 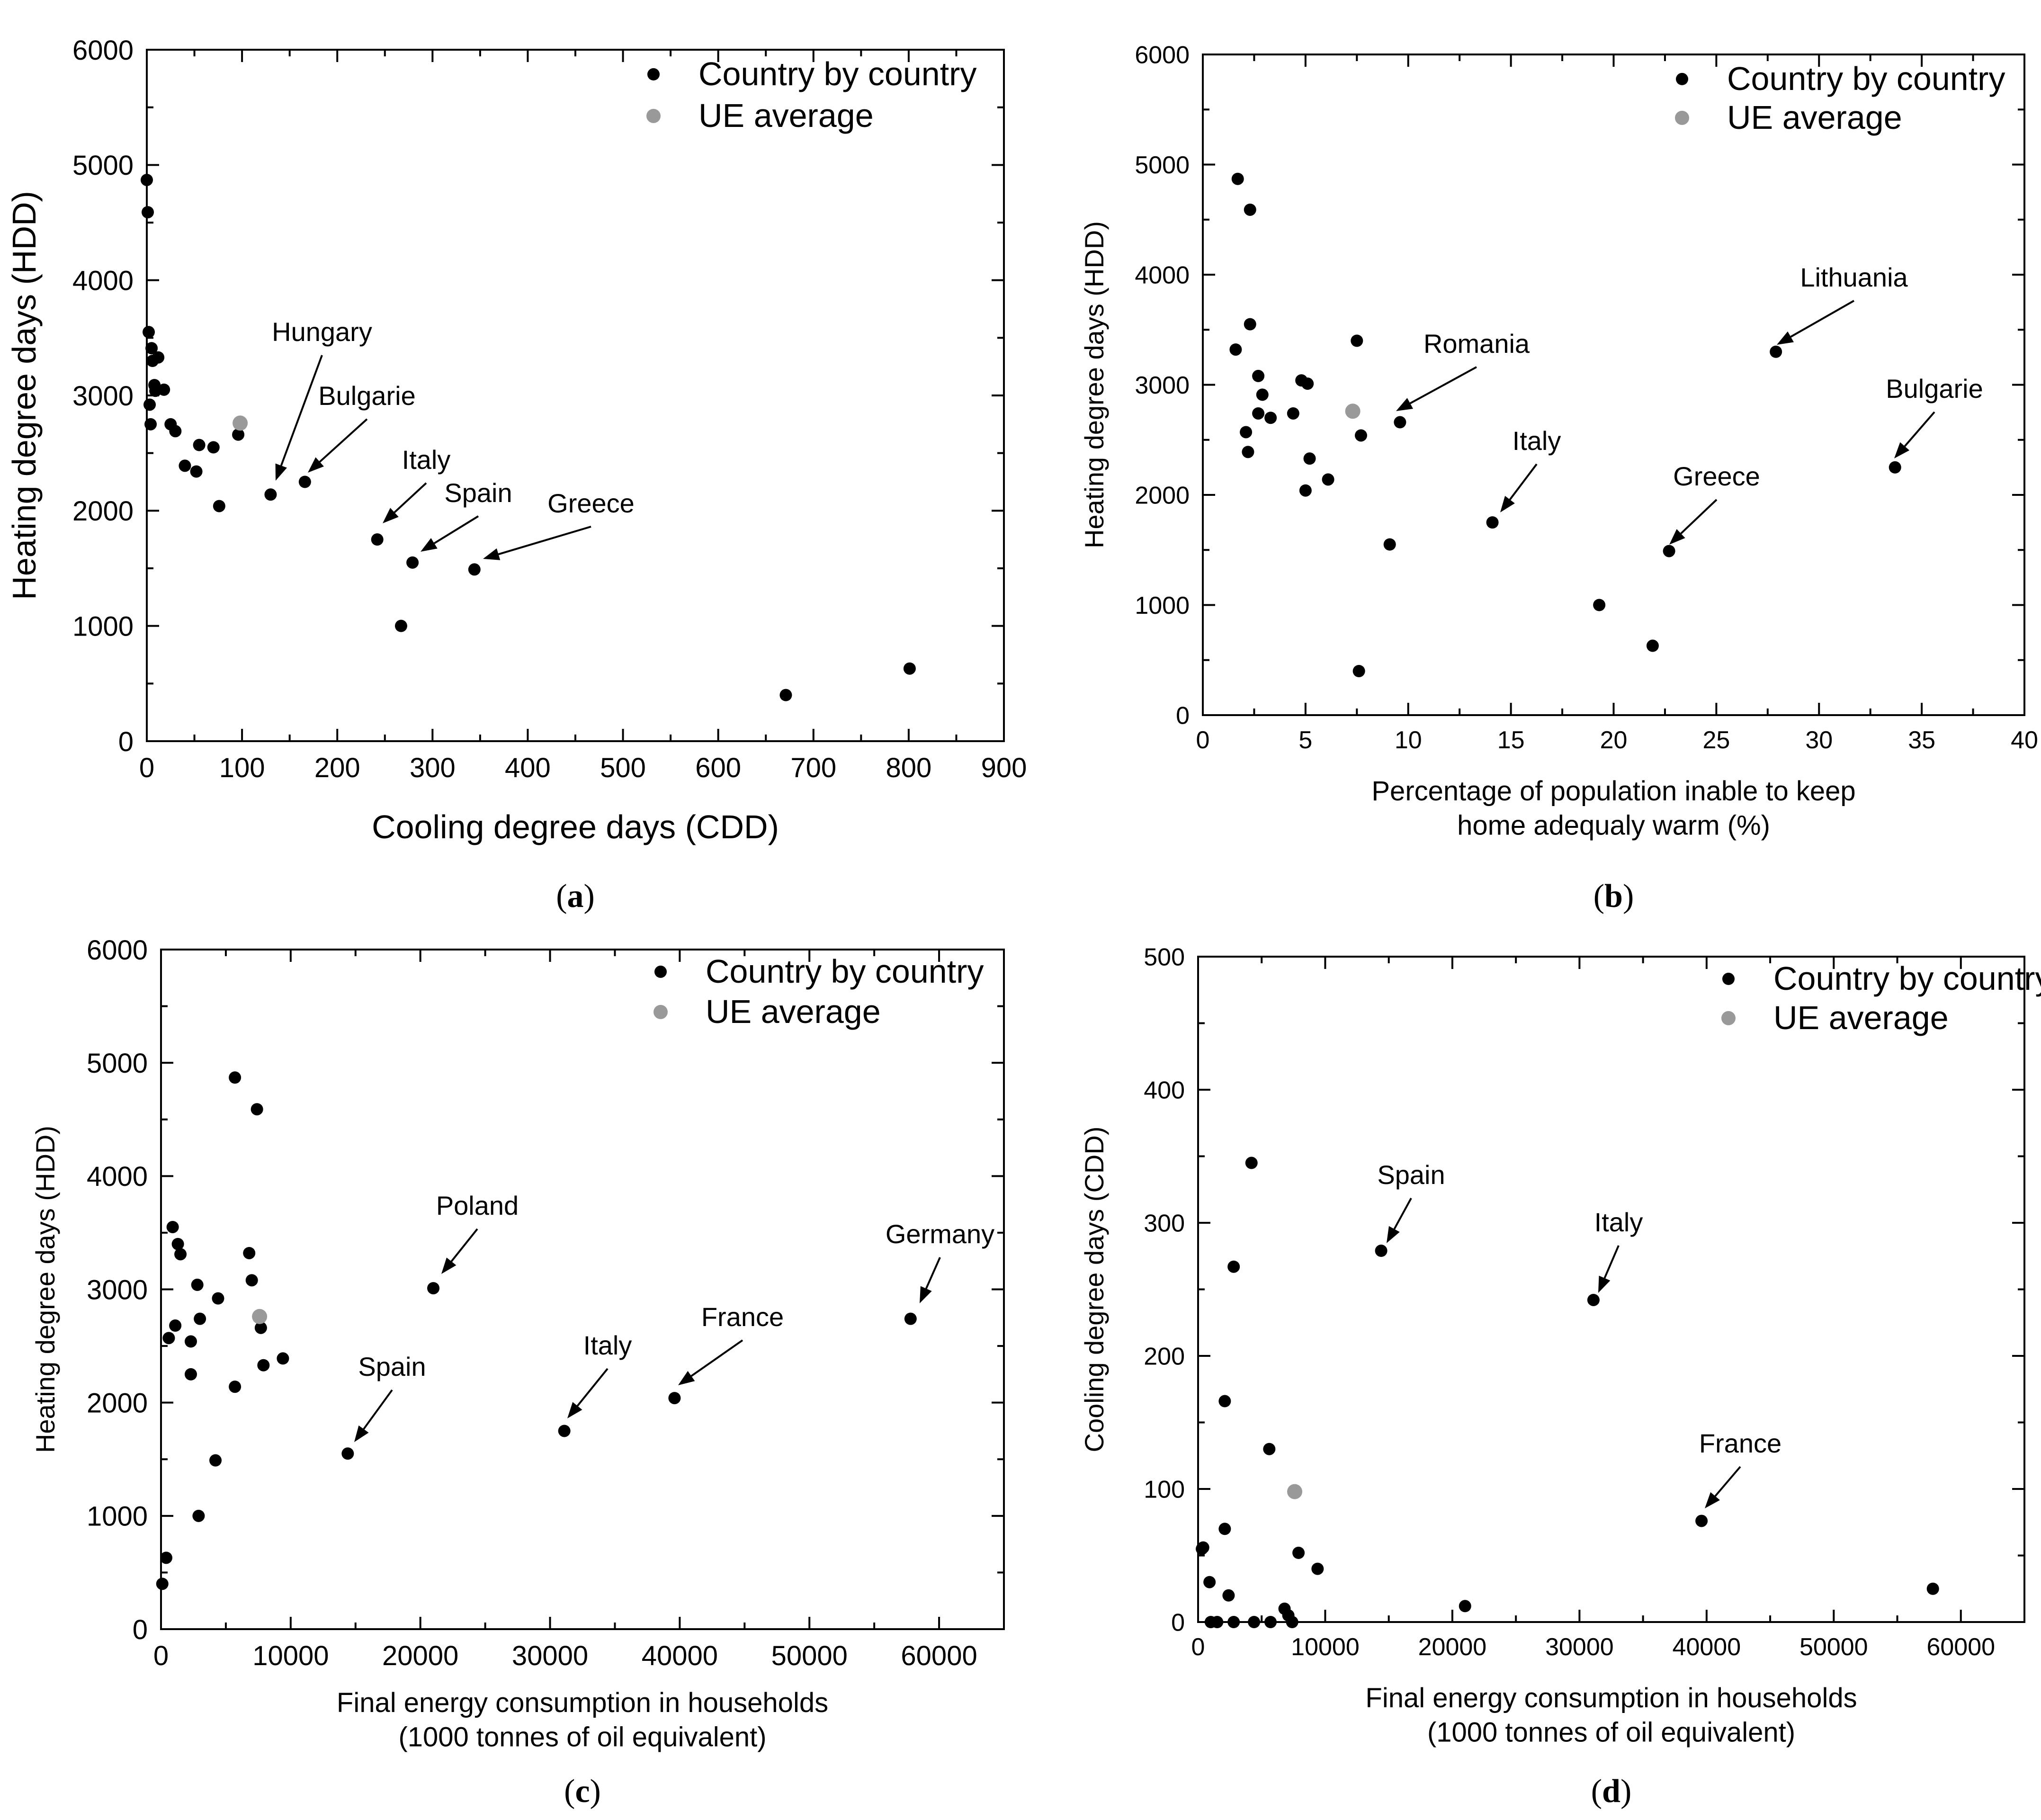 What do you see at coordinates (1960, 1647) in the screenshot?
I see `x-tick-label: 60000` at bounding box center [1960, 1647].